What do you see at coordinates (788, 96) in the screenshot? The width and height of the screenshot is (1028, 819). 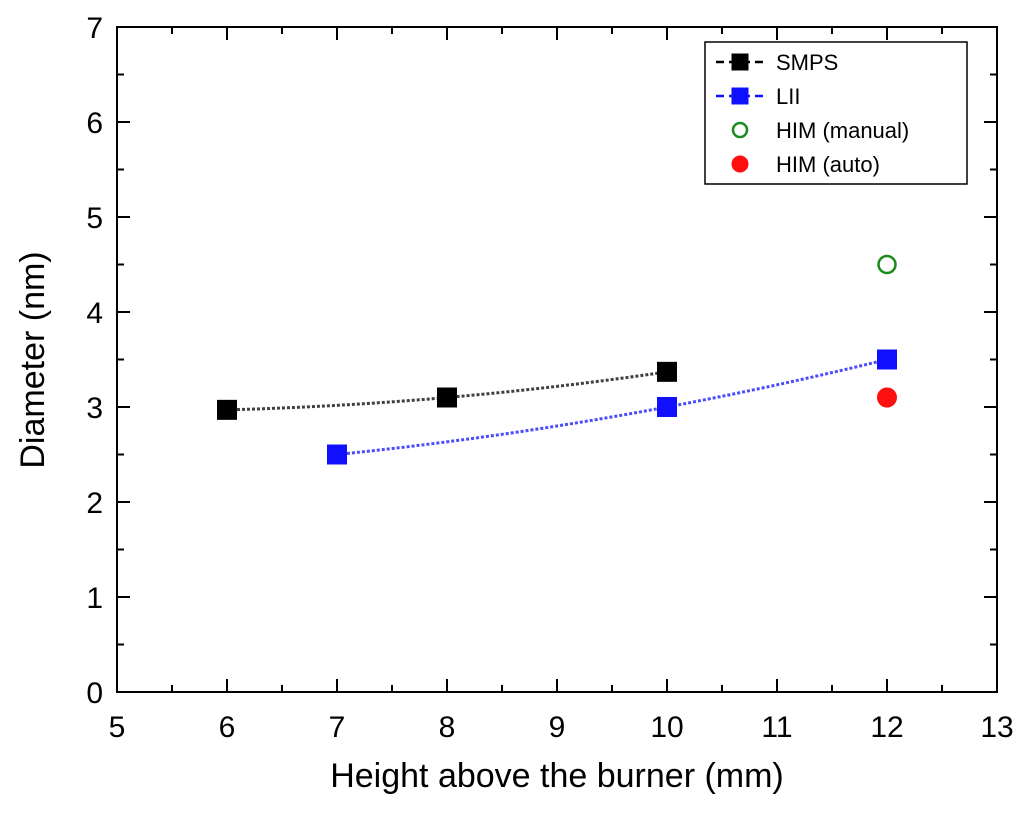 I see `legend-label: LII` at bounding box center [788, 96].